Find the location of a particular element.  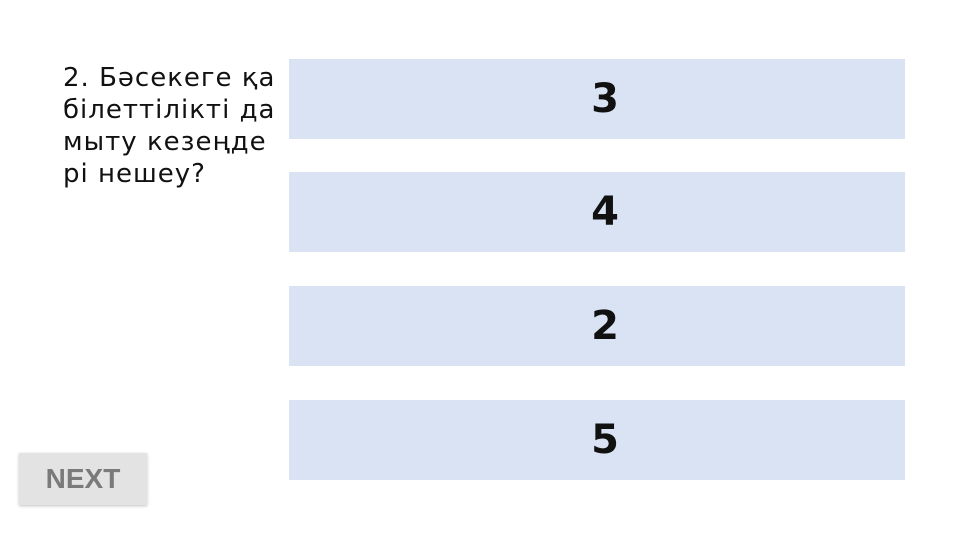

answer-label: 3 is located at coordinates (605, 99).